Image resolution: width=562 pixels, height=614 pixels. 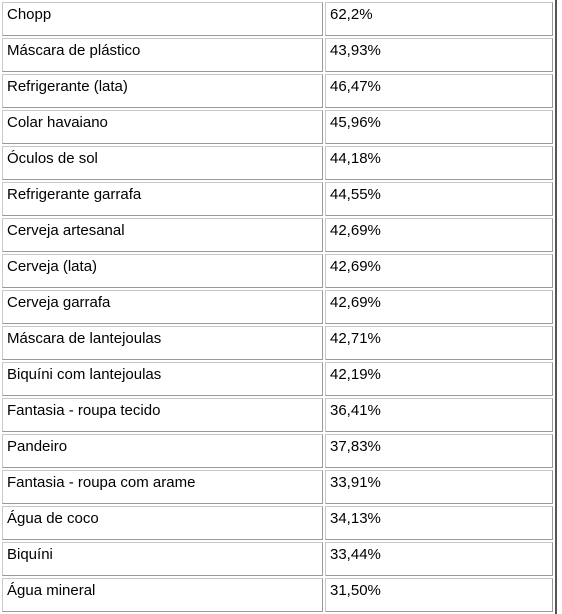 I want to click on table-row: Cerveja (lata) 42,69%, so click(x=277, y=271).